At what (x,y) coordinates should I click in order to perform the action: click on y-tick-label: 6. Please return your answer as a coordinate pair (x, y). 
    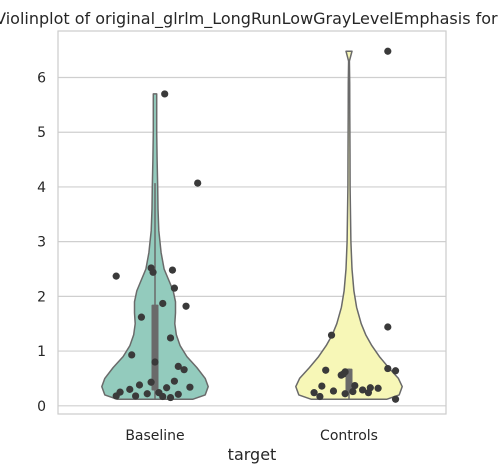
    Looking at the image, I should click on (41, 79).